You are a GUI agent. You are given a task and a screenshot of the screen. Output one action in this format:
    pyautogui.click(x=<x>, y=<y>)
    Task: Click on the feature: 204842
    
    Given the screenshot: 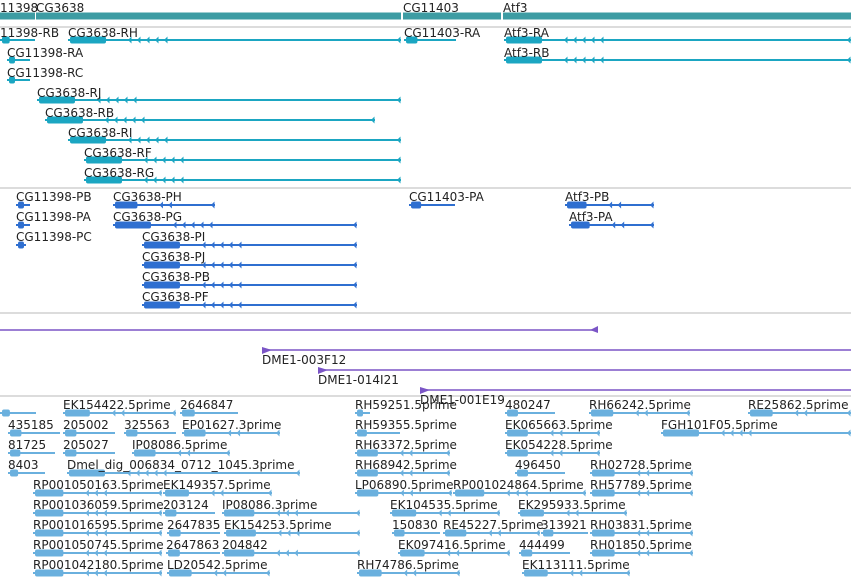 What is the action you would take?
    pyautogui.click(x=291, y=547)
    